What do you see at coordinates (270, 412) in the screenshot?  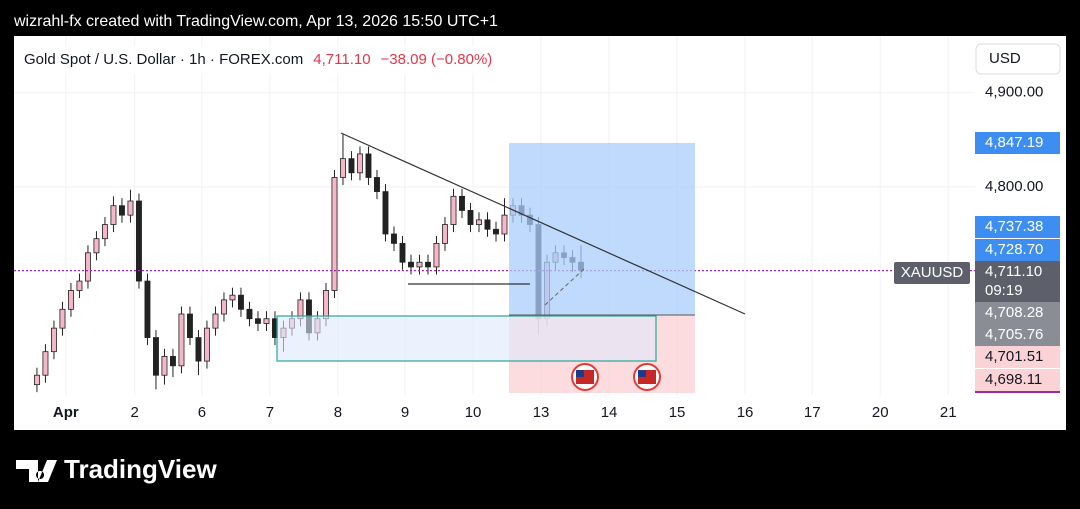 I see `x-tick-label: 7` at bounding box center [270, 412].